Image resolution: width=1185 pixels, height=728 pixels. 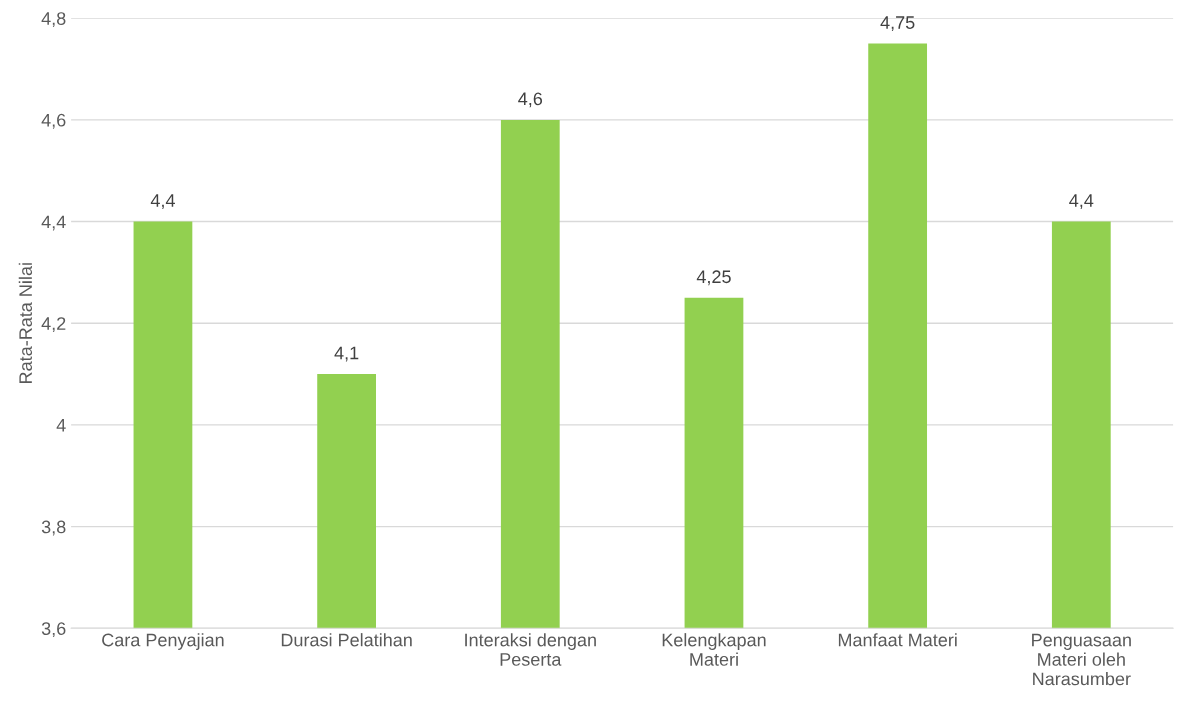 I want to click on x-tick-label: Penguasaan Materi oleh Narasumber, so click(x=1081, y=659).